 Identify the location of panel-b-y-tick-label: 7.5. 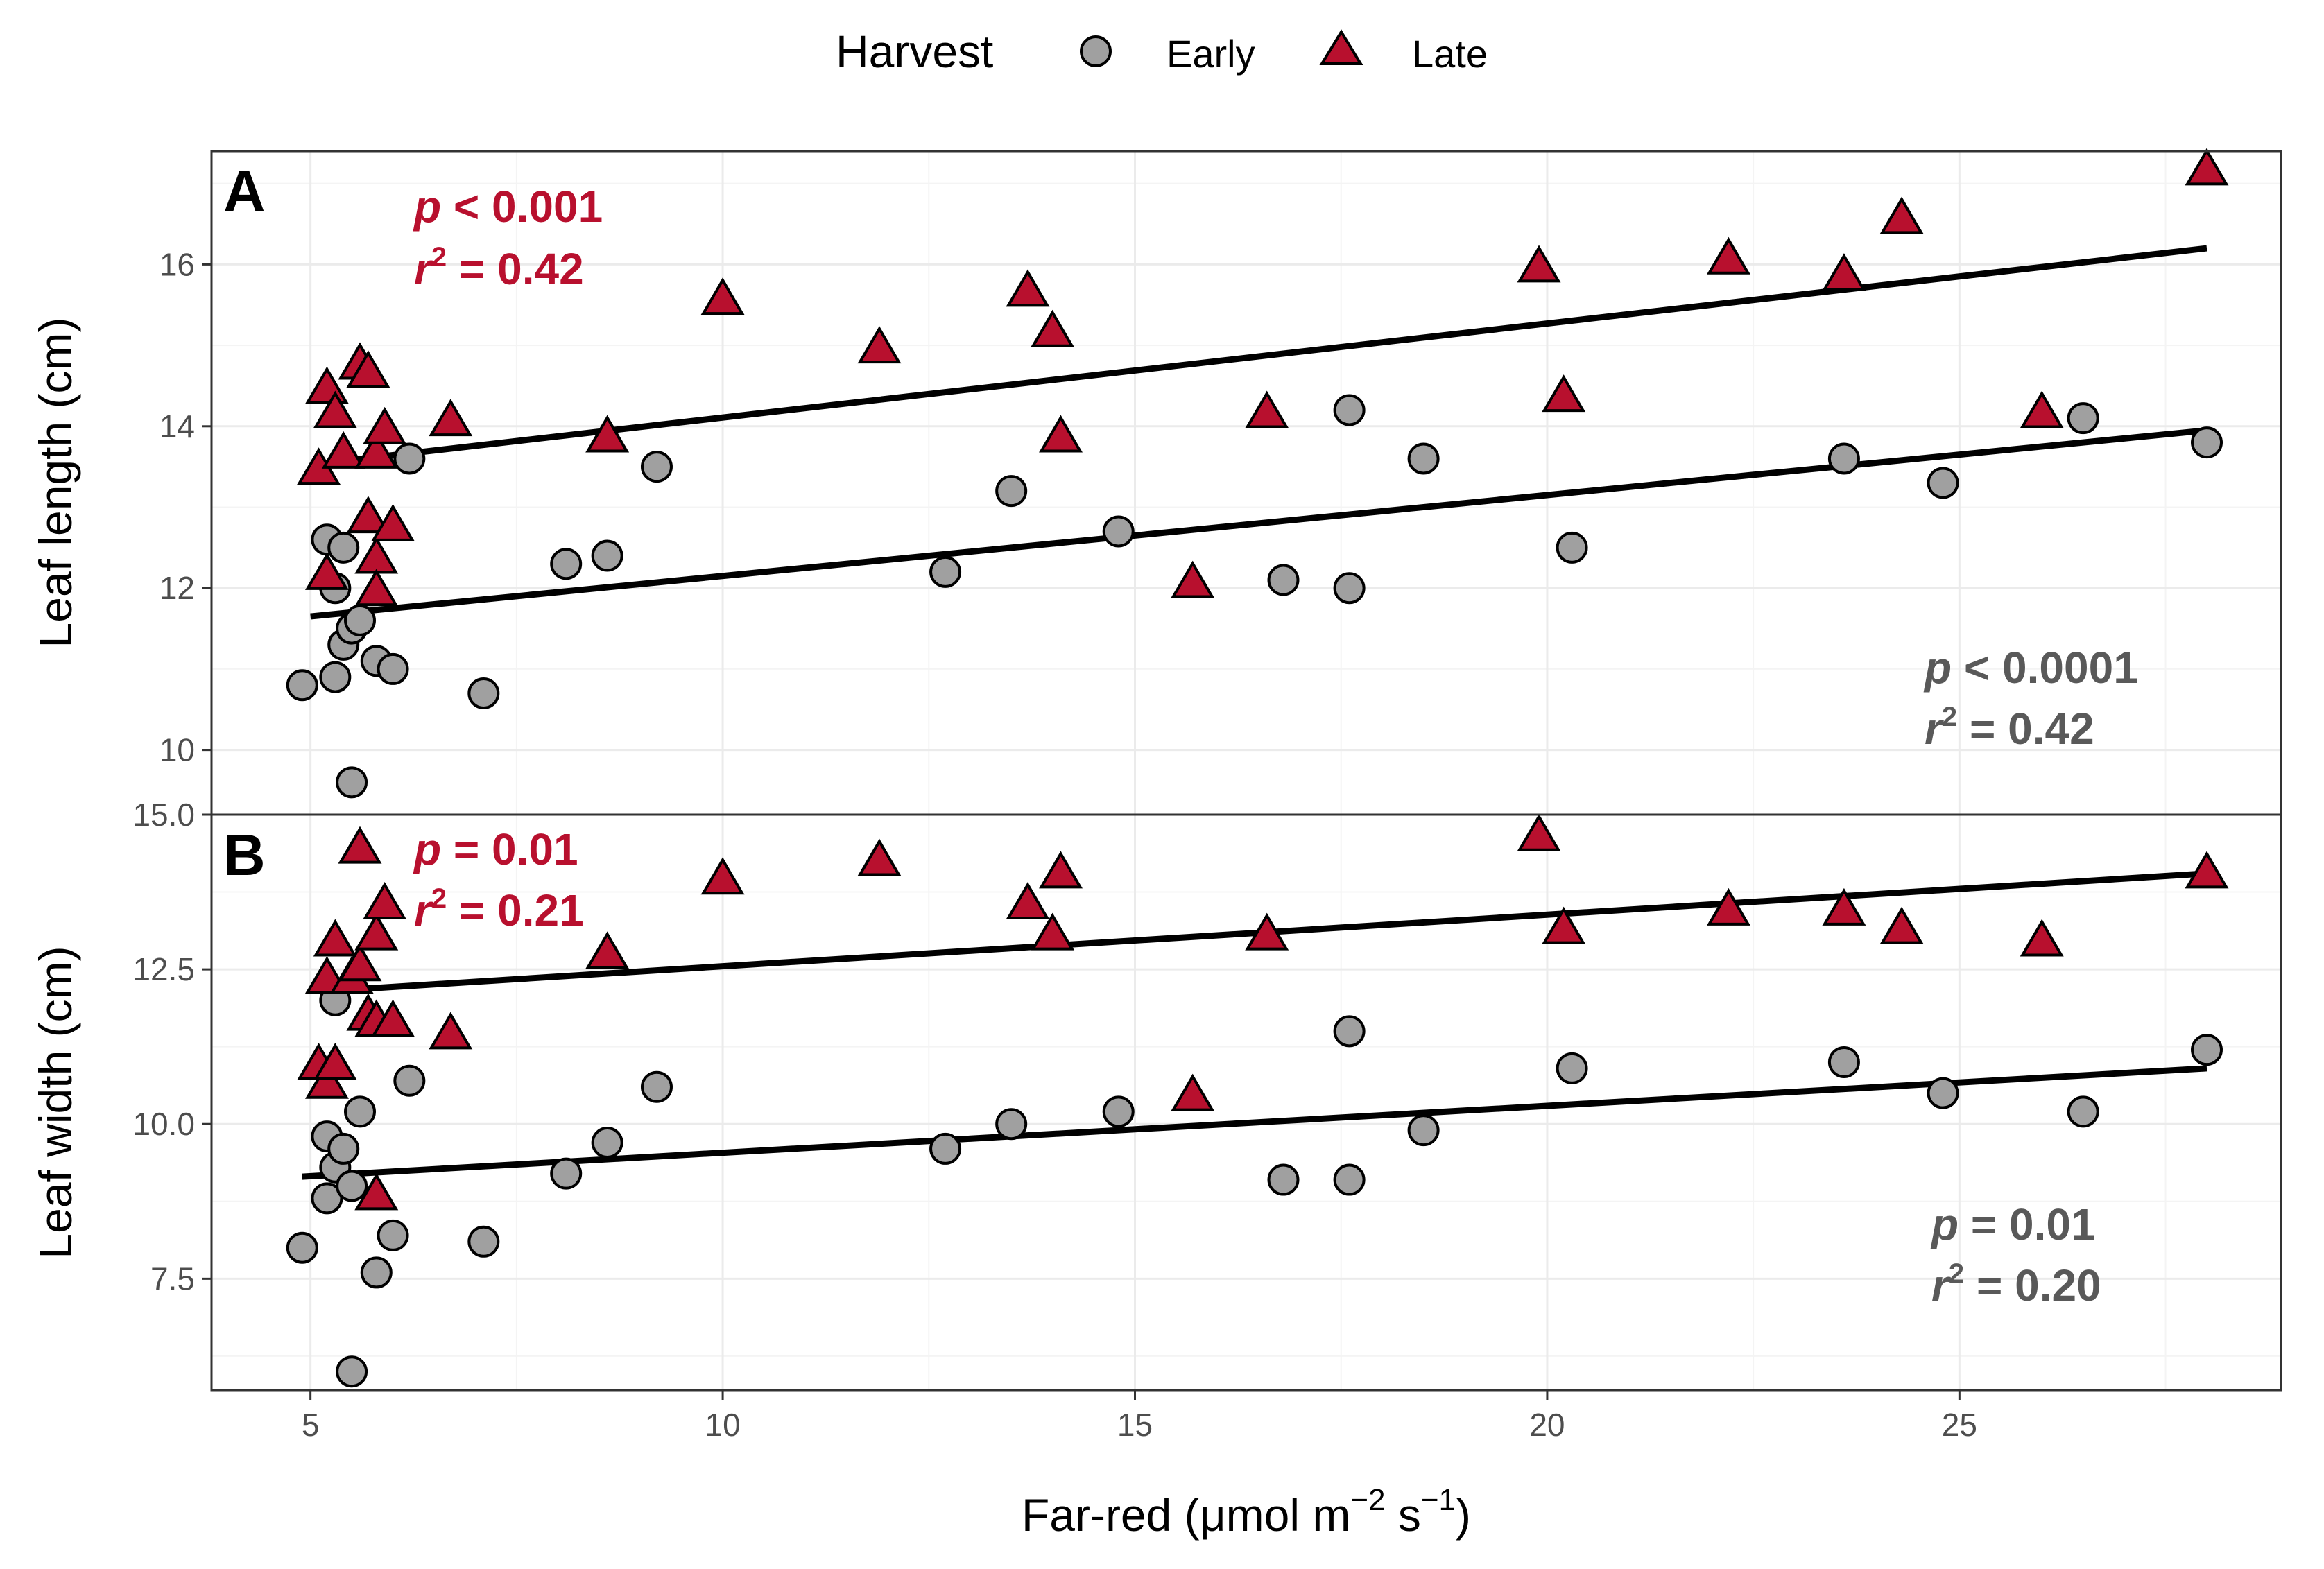
(172, 1278).